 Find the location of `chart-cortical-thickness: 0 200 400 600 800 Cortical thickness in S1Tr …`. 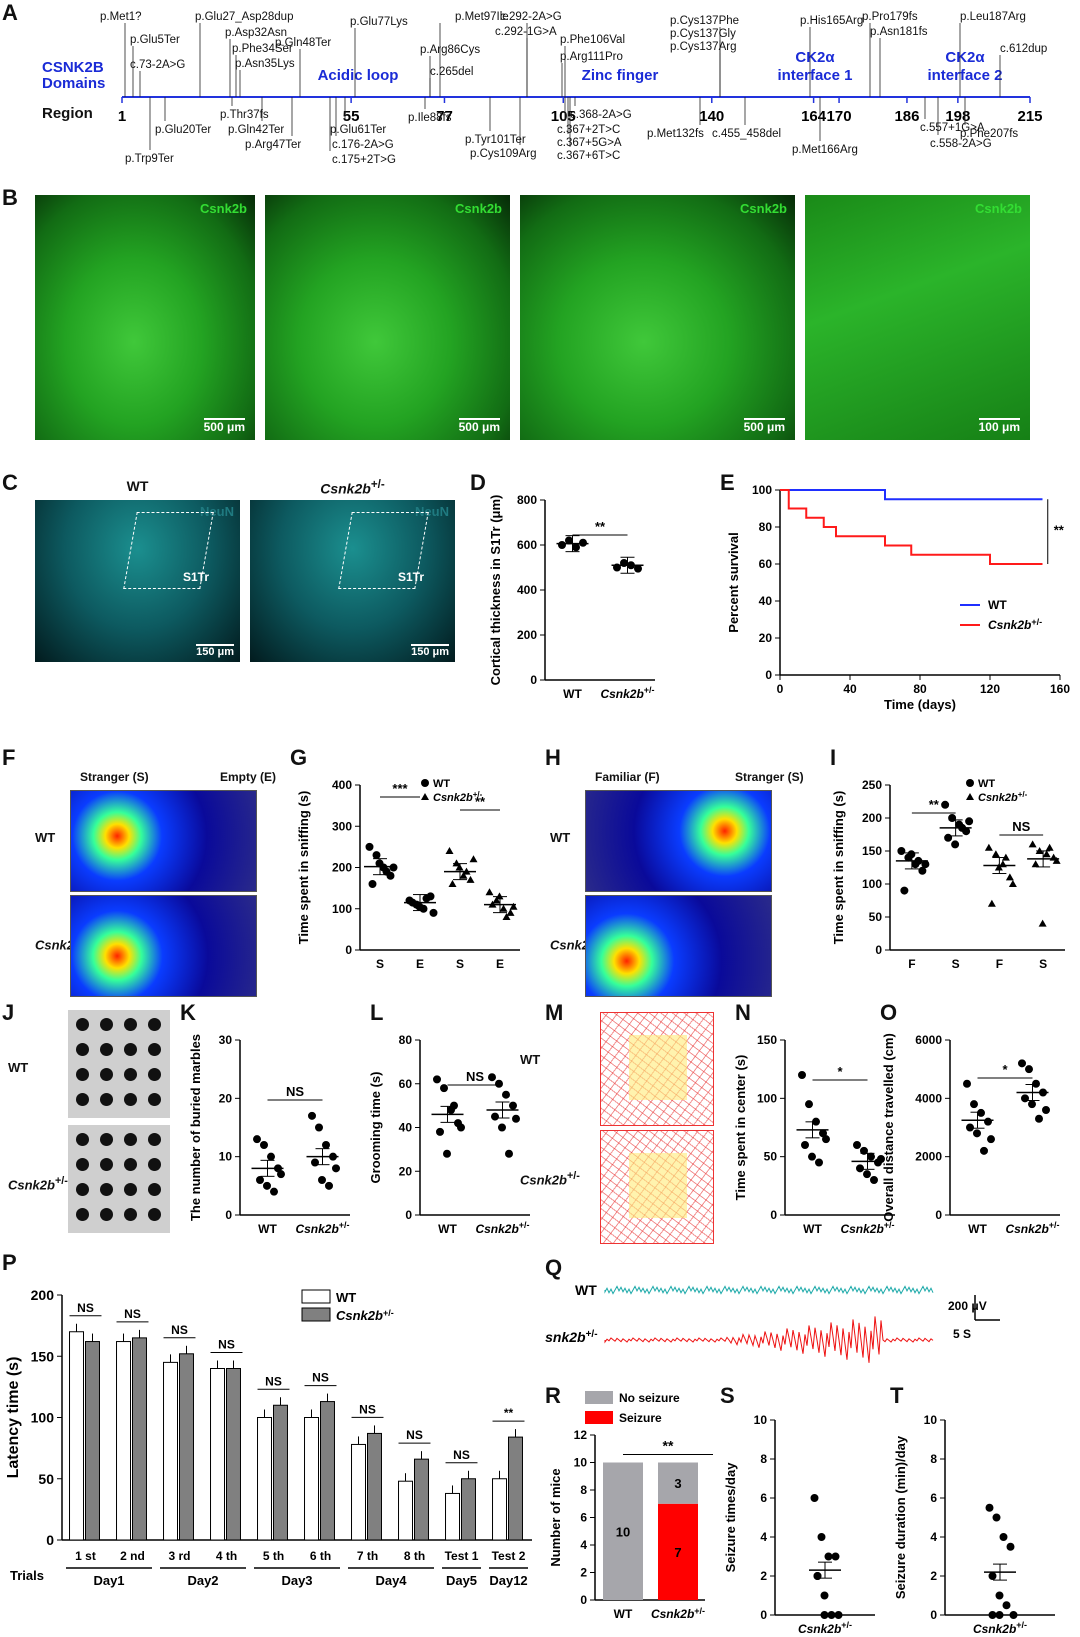

chart-cortical-thickness: 0 200 400 600 800 Cortical thickness in S1Tr … is located at coordinates (571, 597).